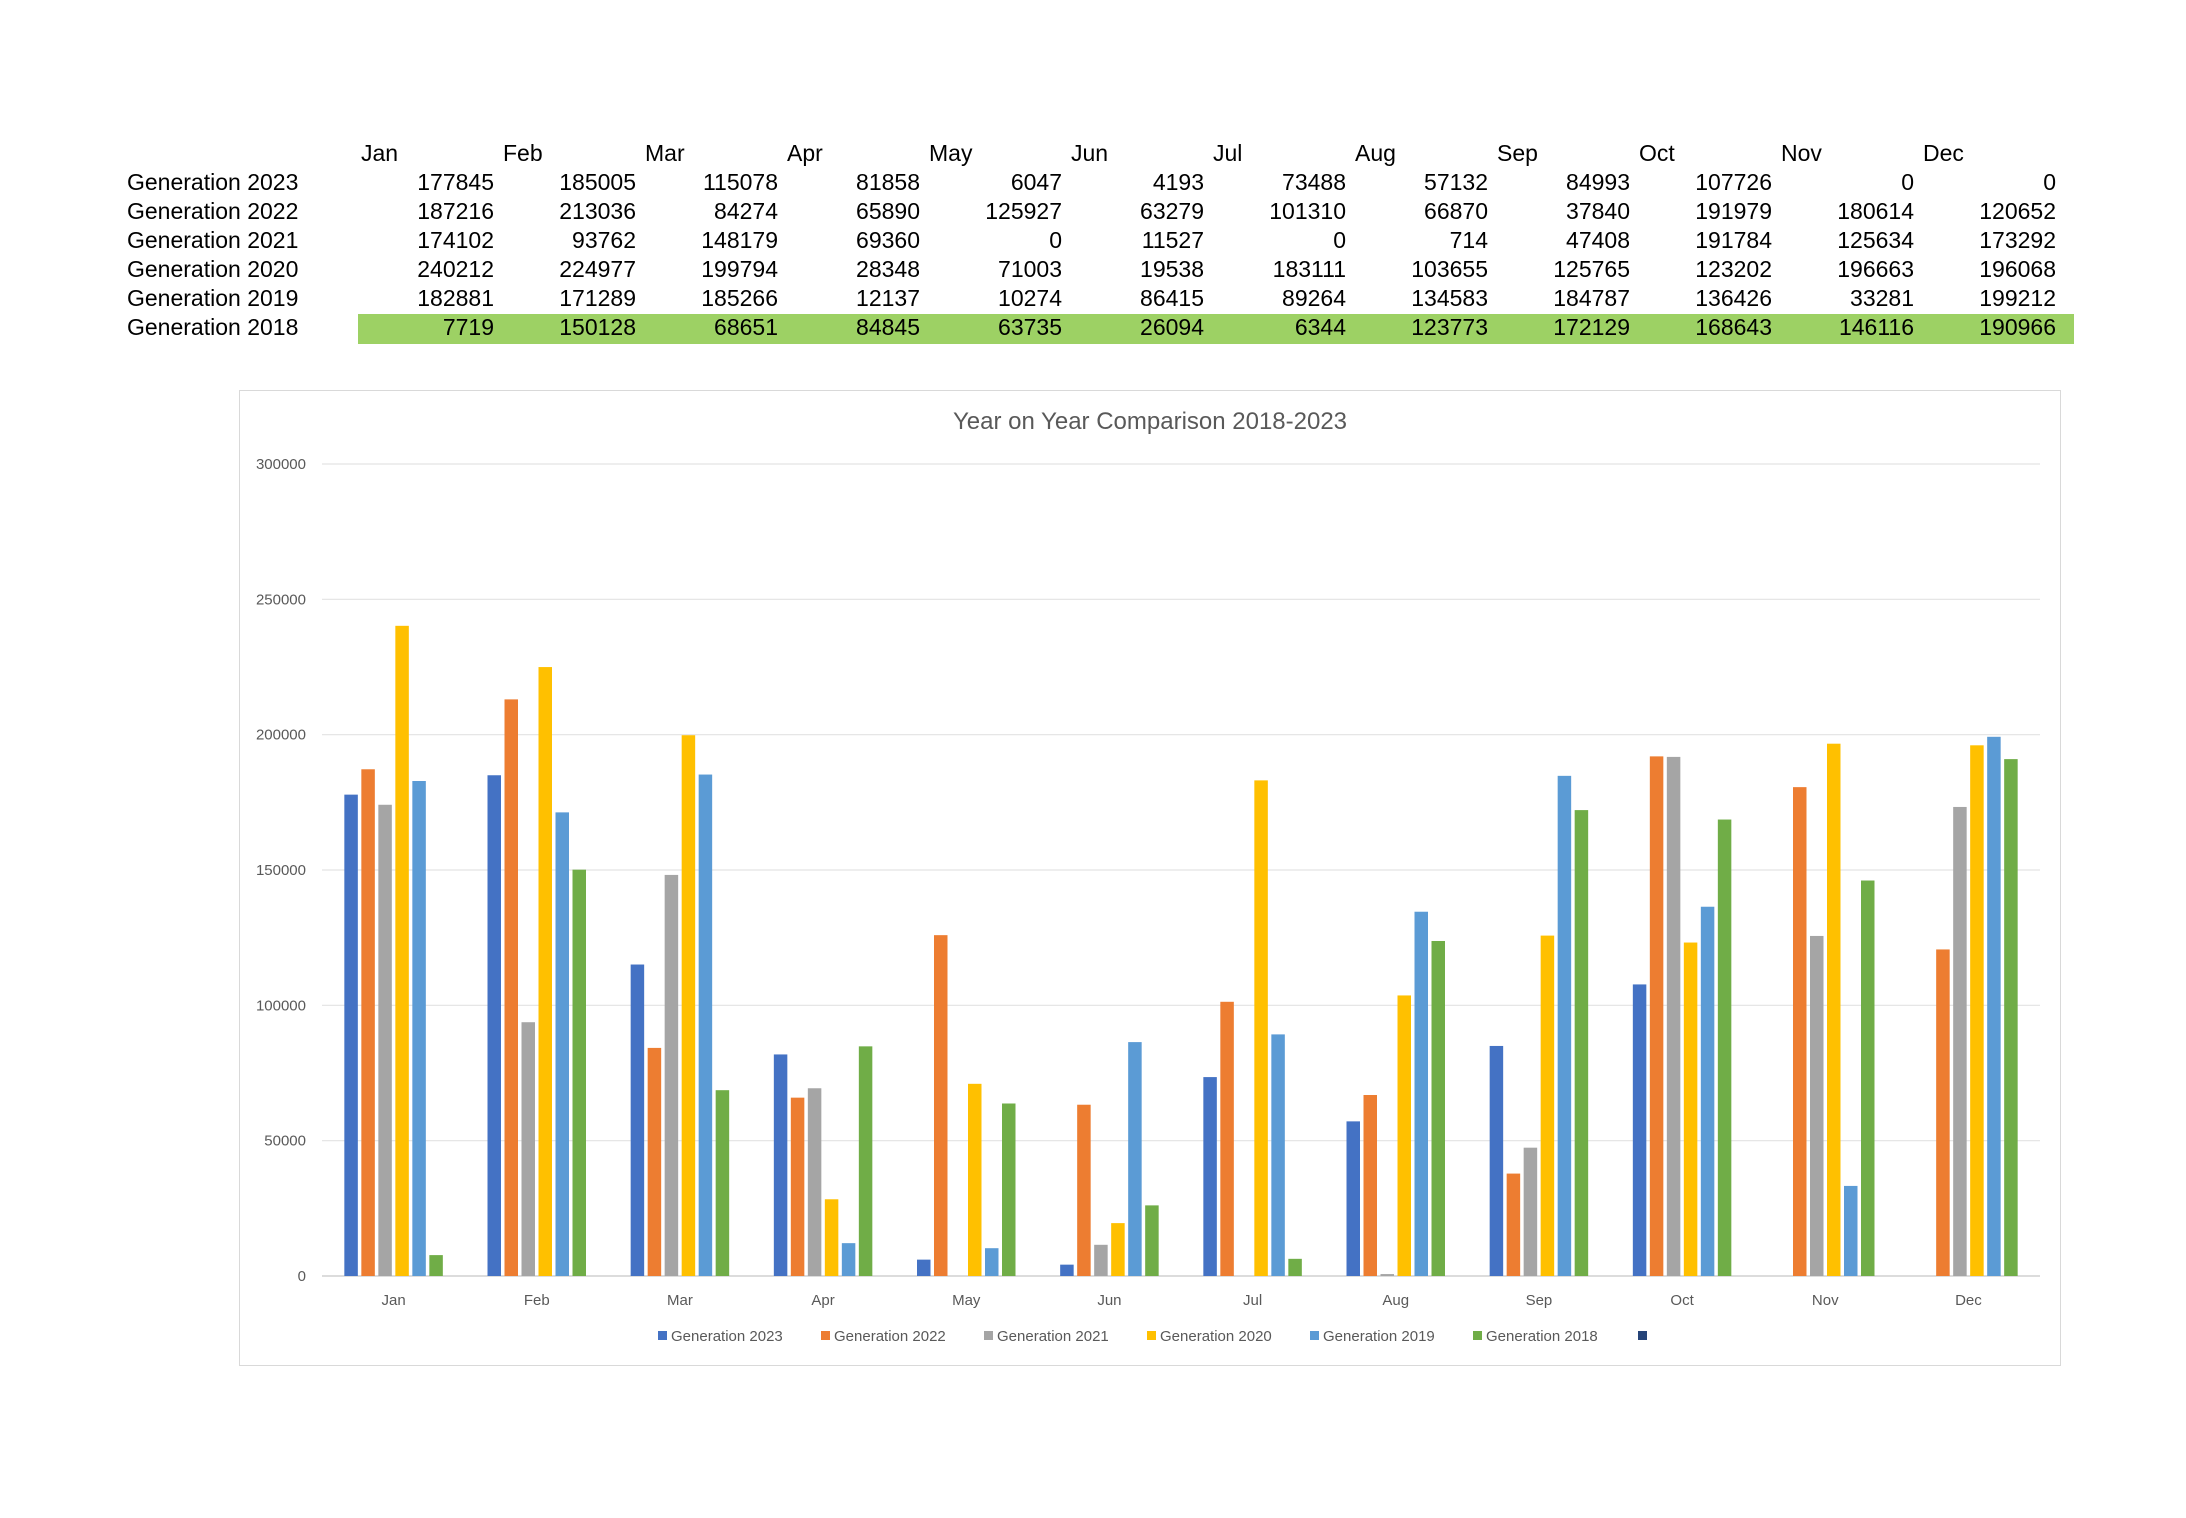 The image size is (2186, 1518). What do you see at coordinates (1943, 153) in the screenshot?
I see `table-month-header: Dec` at bounding box center [1943, 153].